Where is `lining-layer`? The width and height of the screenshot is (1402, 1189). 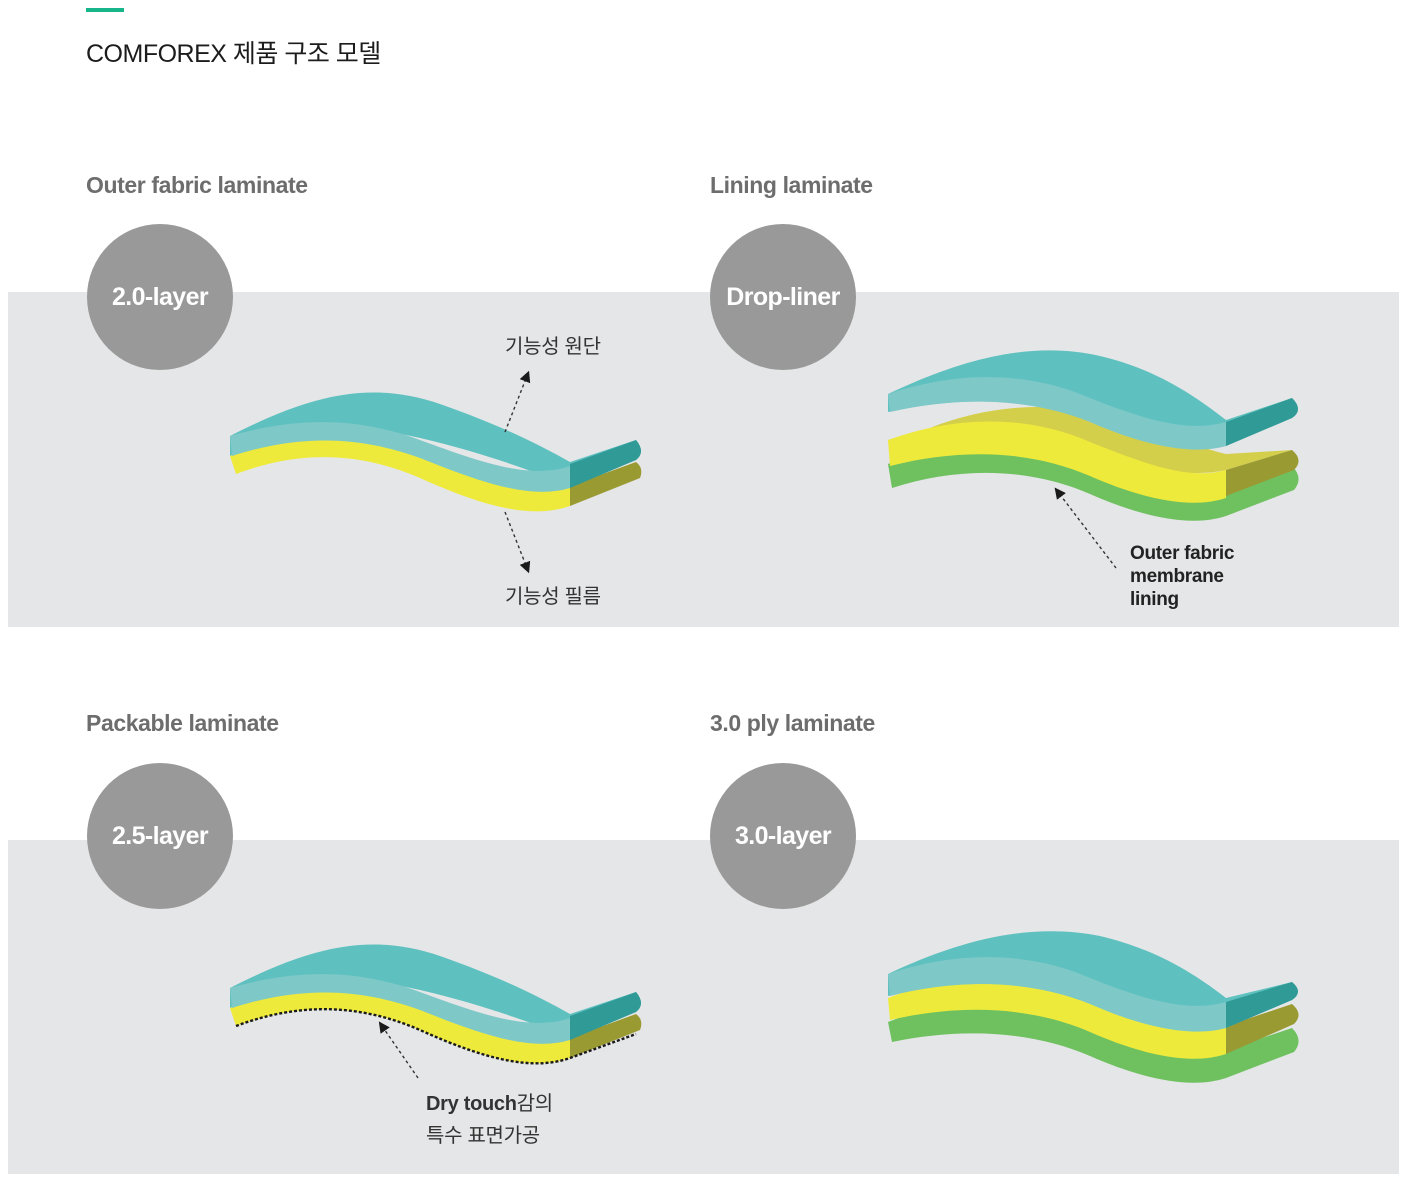 lining-layer is located at coordinates (1093, 1042).